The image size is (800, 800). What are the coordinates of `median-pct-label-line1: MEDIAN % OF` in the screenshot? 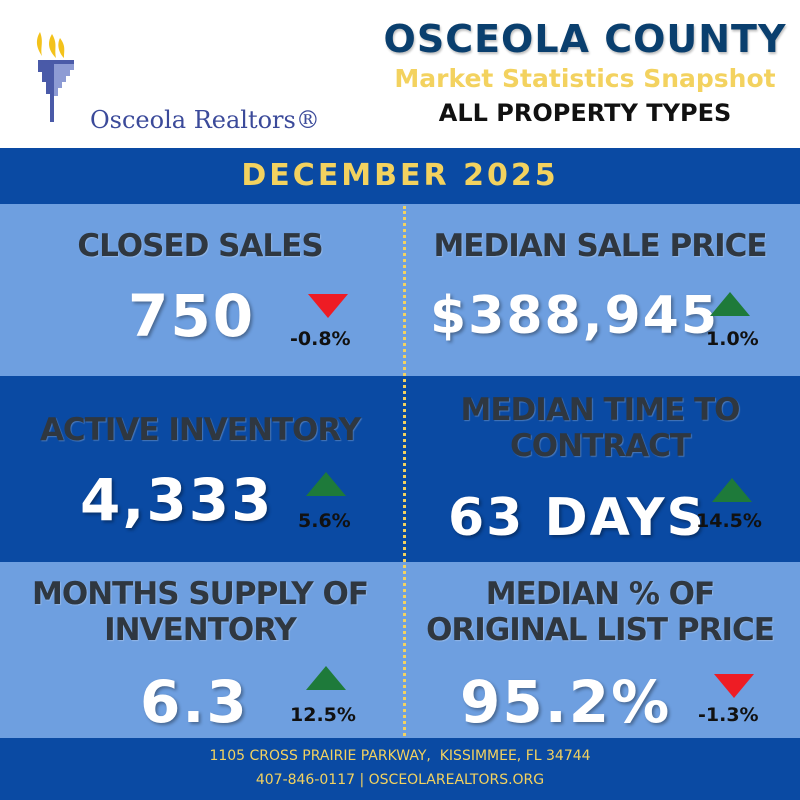 It's located at (600, 594).